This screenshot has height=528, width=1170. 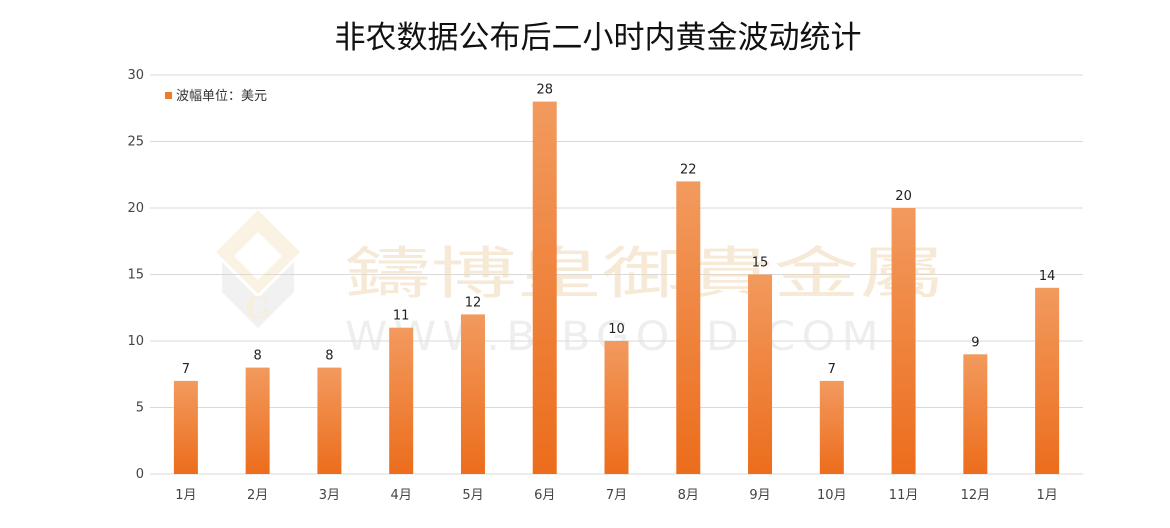 I want to click on x-tick-label: 12月, so click(x=976, y=495).